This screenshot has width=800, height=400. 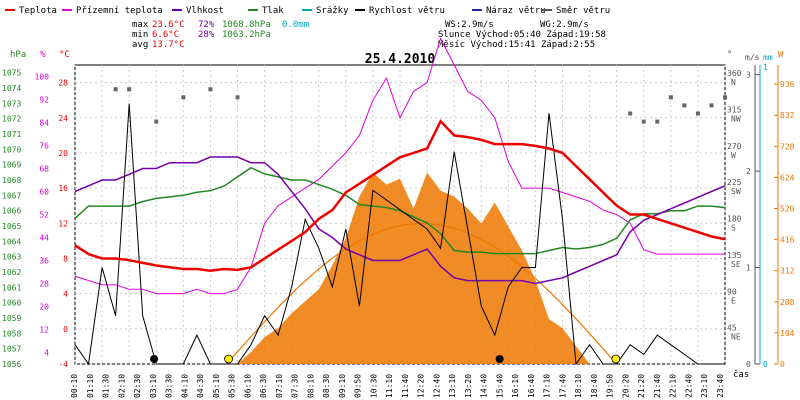 I want to click on ms-tick-label: 1, so click(x=748, y=268).